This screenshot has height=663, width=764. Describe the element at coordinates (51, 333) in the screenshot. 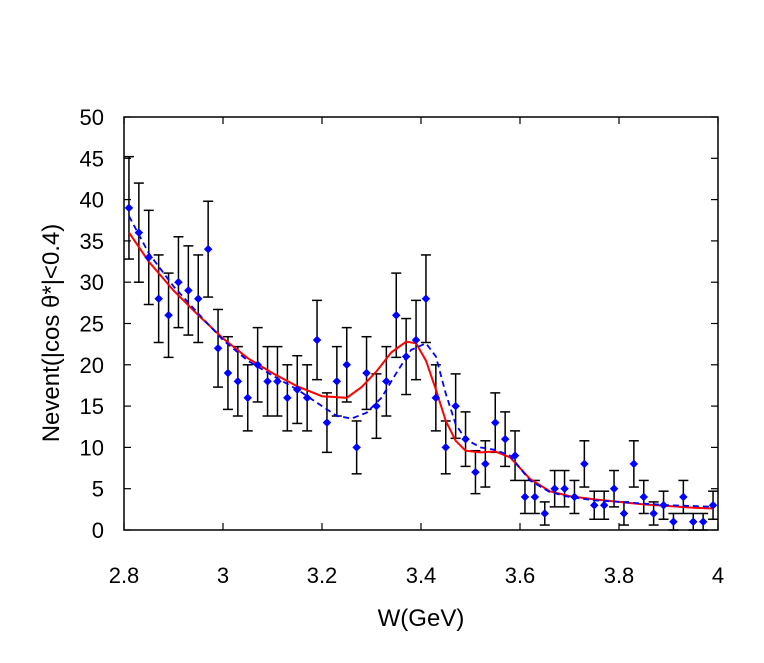

I see `y-axis-title: Nevent(|cos θ*|<0.4)` at that location.